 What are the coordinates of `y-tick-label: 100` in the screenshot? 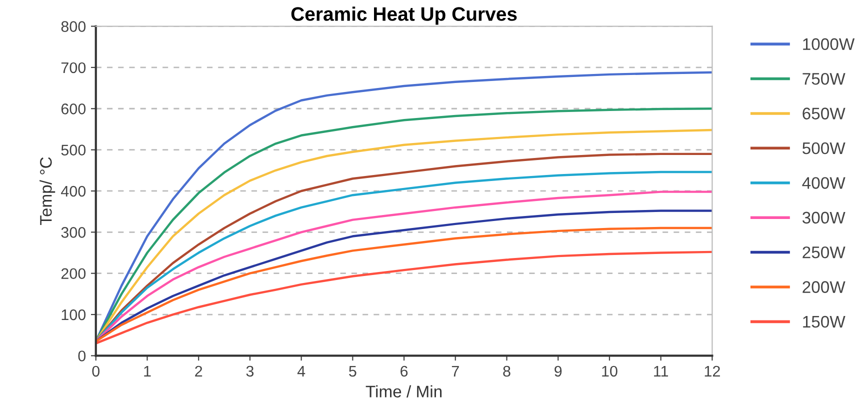 It's located at (74, 314).